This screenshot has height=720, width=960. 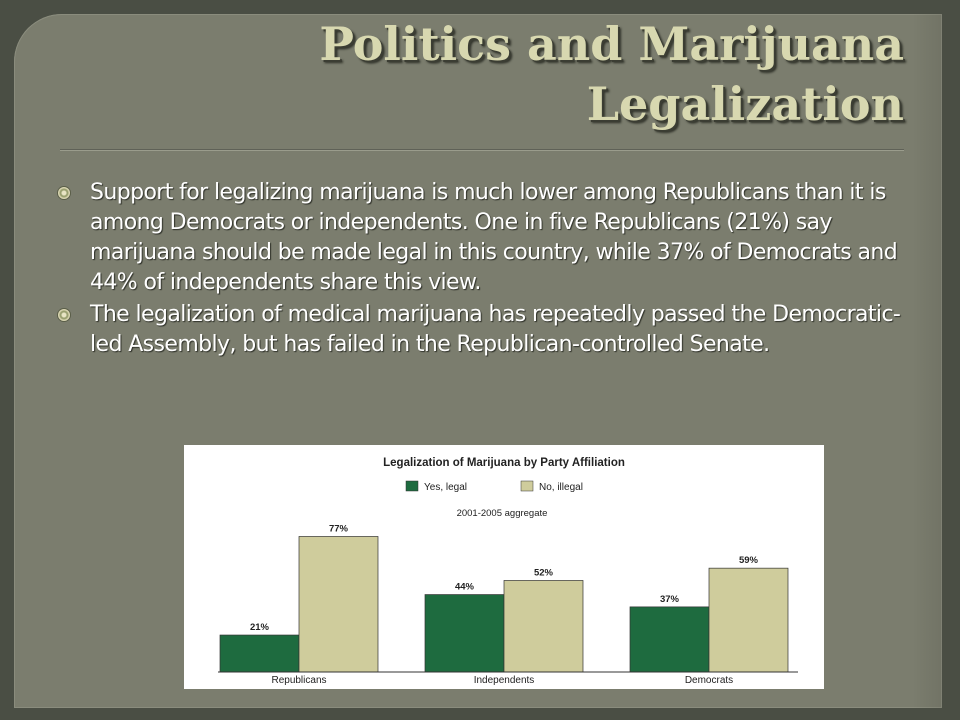 I want to click on bar-no-independents, so click(x=543, y=626).